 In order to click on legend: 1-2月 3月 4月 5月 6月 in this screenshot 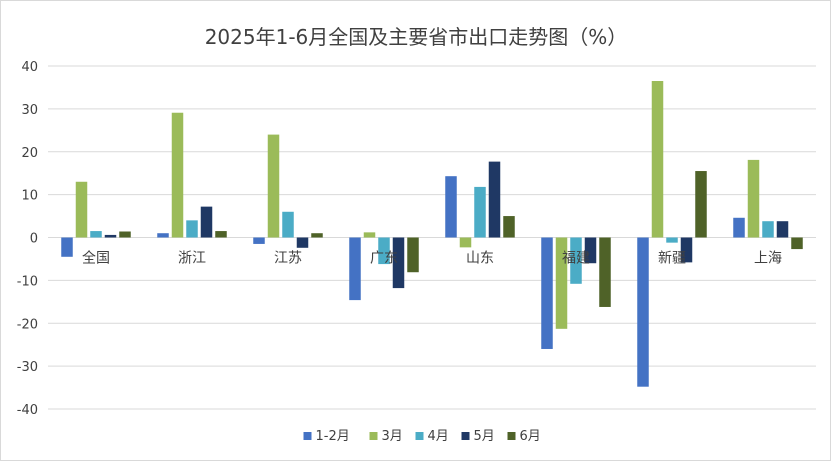, I will do `click(422, 436)`.